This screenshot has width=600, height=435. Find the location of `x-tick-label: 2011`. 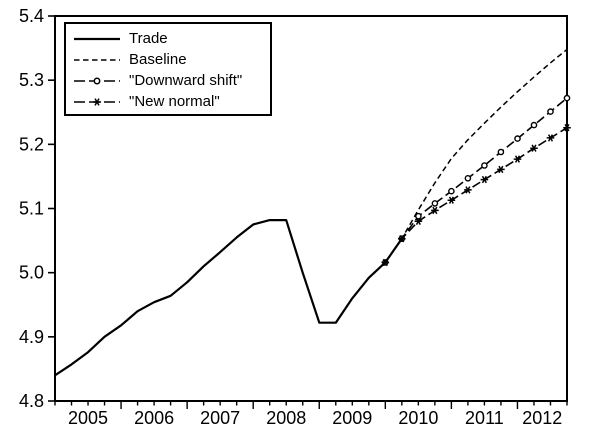

x-tick-label: 2011 is located at coordinates (484, 418).